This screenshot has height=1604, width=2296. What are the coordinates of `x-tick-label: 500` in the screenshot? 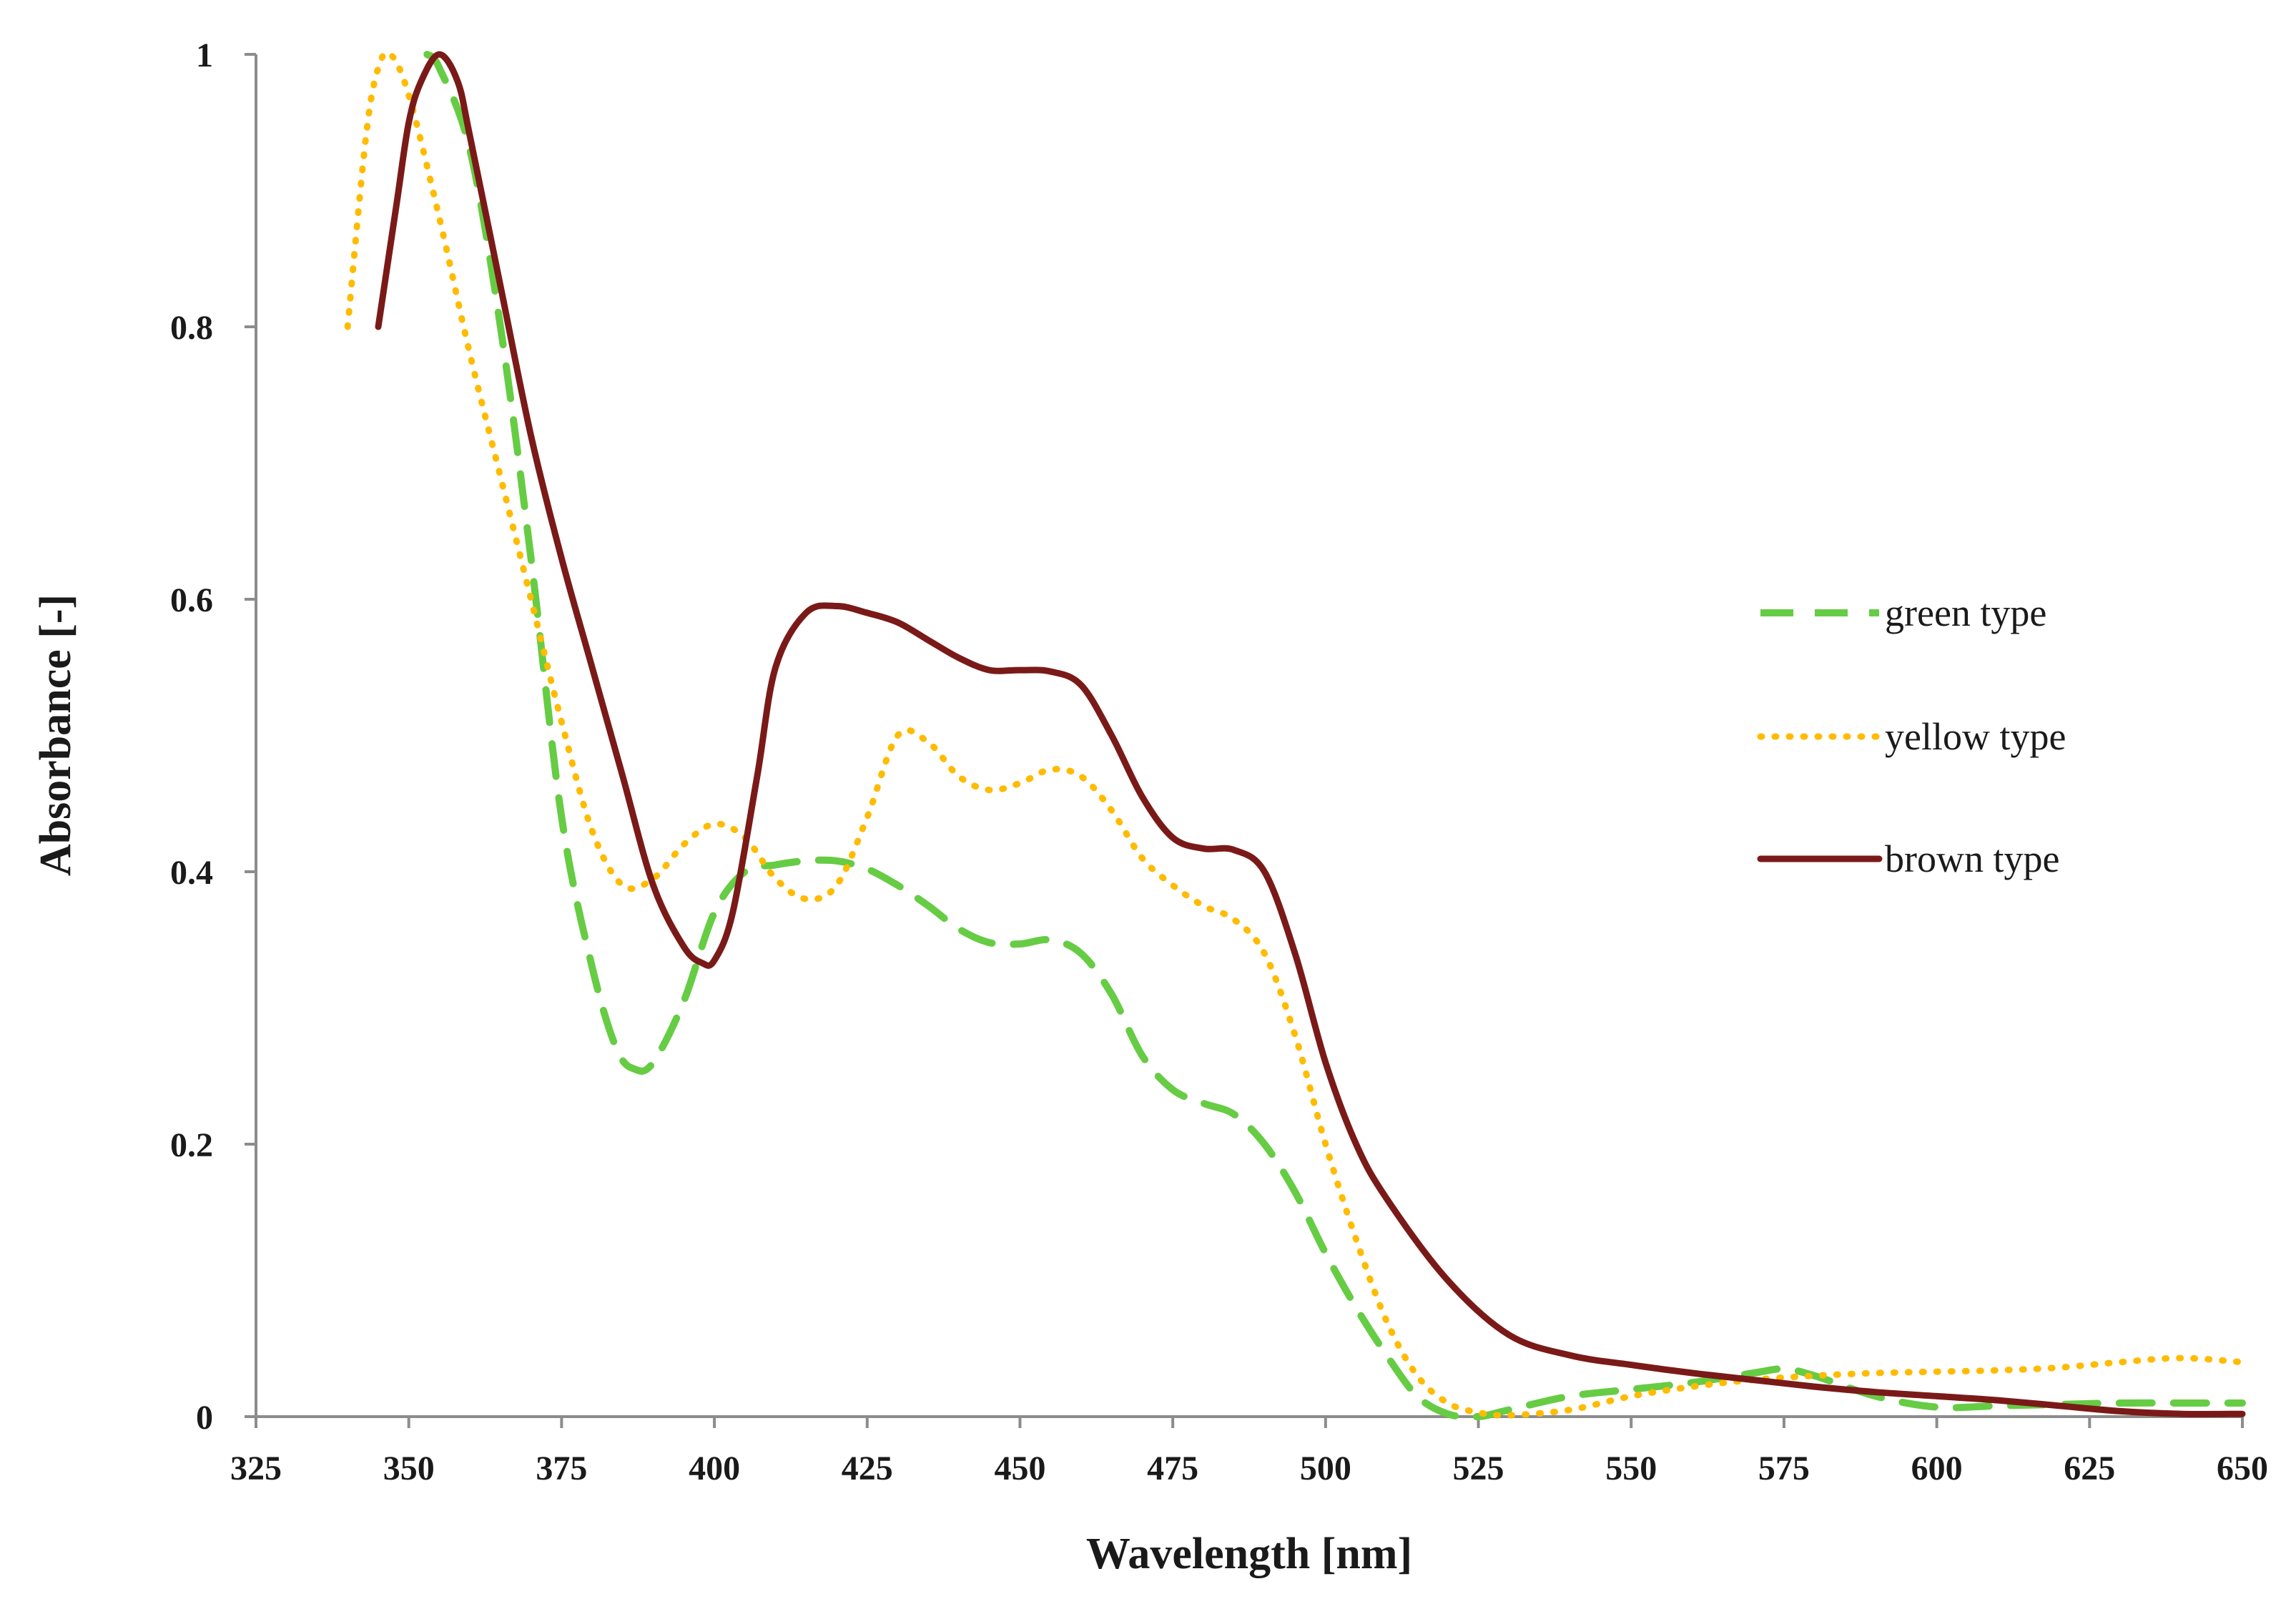 It's located at (1326, 1468).